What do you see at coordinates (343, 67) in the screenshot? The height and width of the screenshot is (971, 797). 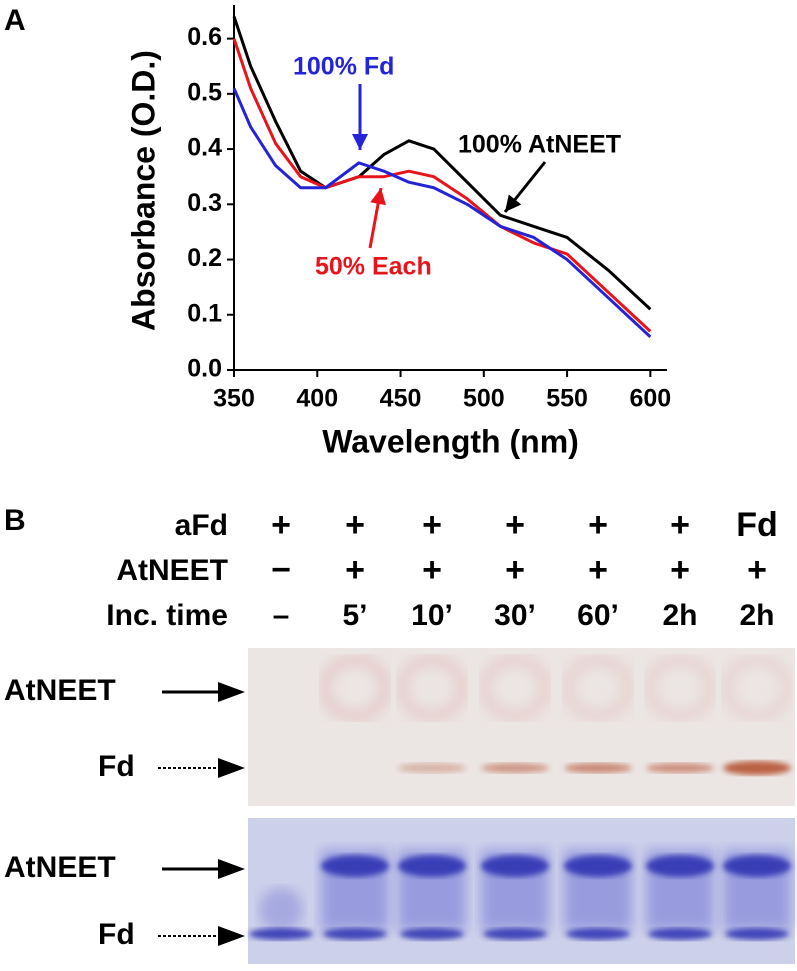 I see `series-label: 100% Fd` at bounding box center [343, 67].